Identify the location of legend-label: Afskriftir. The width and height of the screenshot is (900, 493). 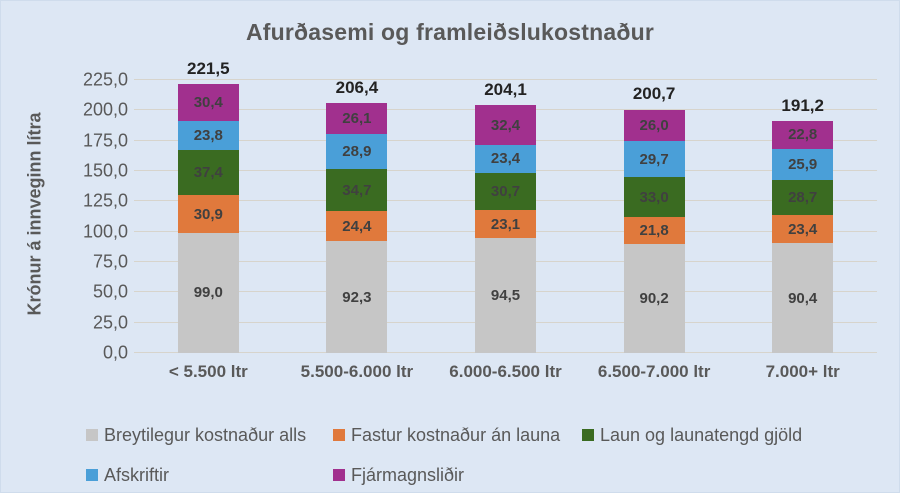
(136, 474).